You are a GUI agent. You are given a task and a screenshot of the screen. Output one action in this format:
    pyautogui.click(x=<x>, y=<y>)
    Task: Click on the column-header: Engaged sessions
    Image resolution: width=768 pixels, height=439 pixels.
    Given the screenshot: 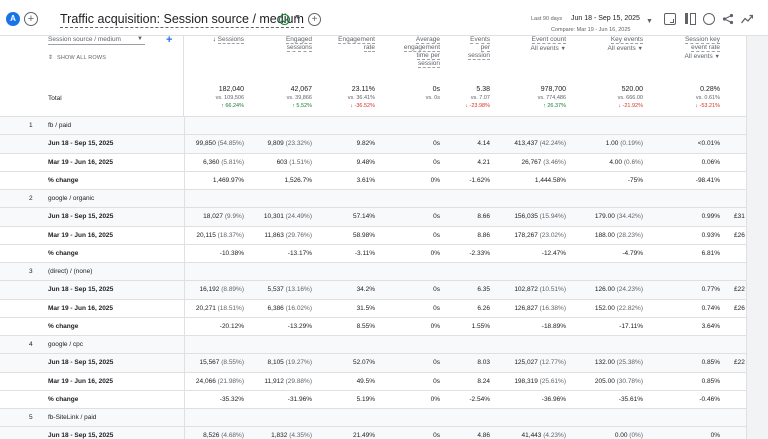 What is the action you would take?
    pyautogui.click(x=279, y=44)
    